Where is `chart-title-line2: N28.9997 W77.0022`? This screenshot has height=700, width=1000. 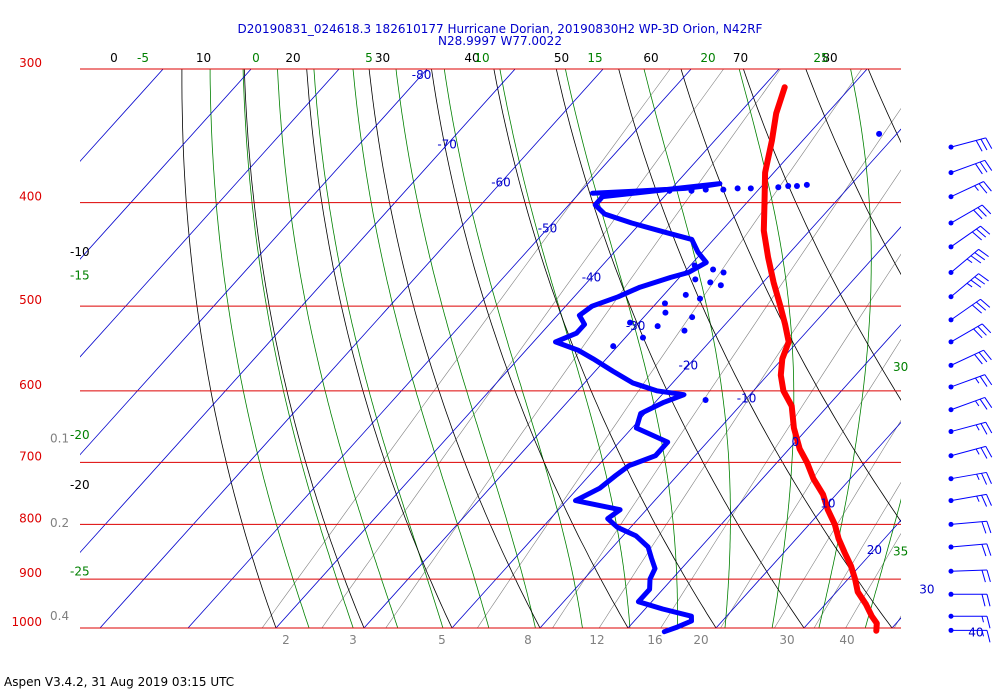
chart-title-line2: N28.9997 W77.0022 is located at coordinates (500, 41).